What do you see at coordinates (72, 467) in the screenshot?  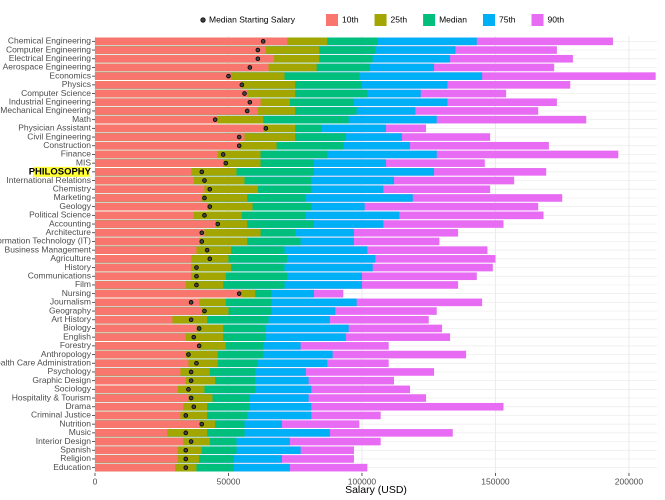 I see `y-tick-label: Education` at bounding box center [72, 467].